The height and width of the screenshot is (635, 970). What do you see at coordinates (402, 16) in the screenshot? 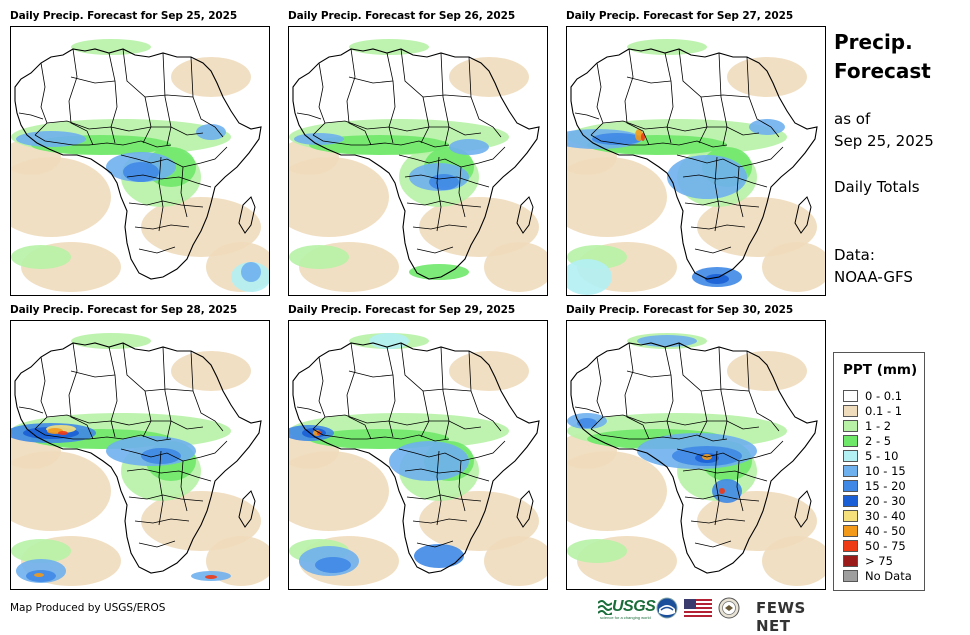
I see `panel-title: Daily Precip. Forecast for Sep 26, 2025` at bounding box center [402, 16].